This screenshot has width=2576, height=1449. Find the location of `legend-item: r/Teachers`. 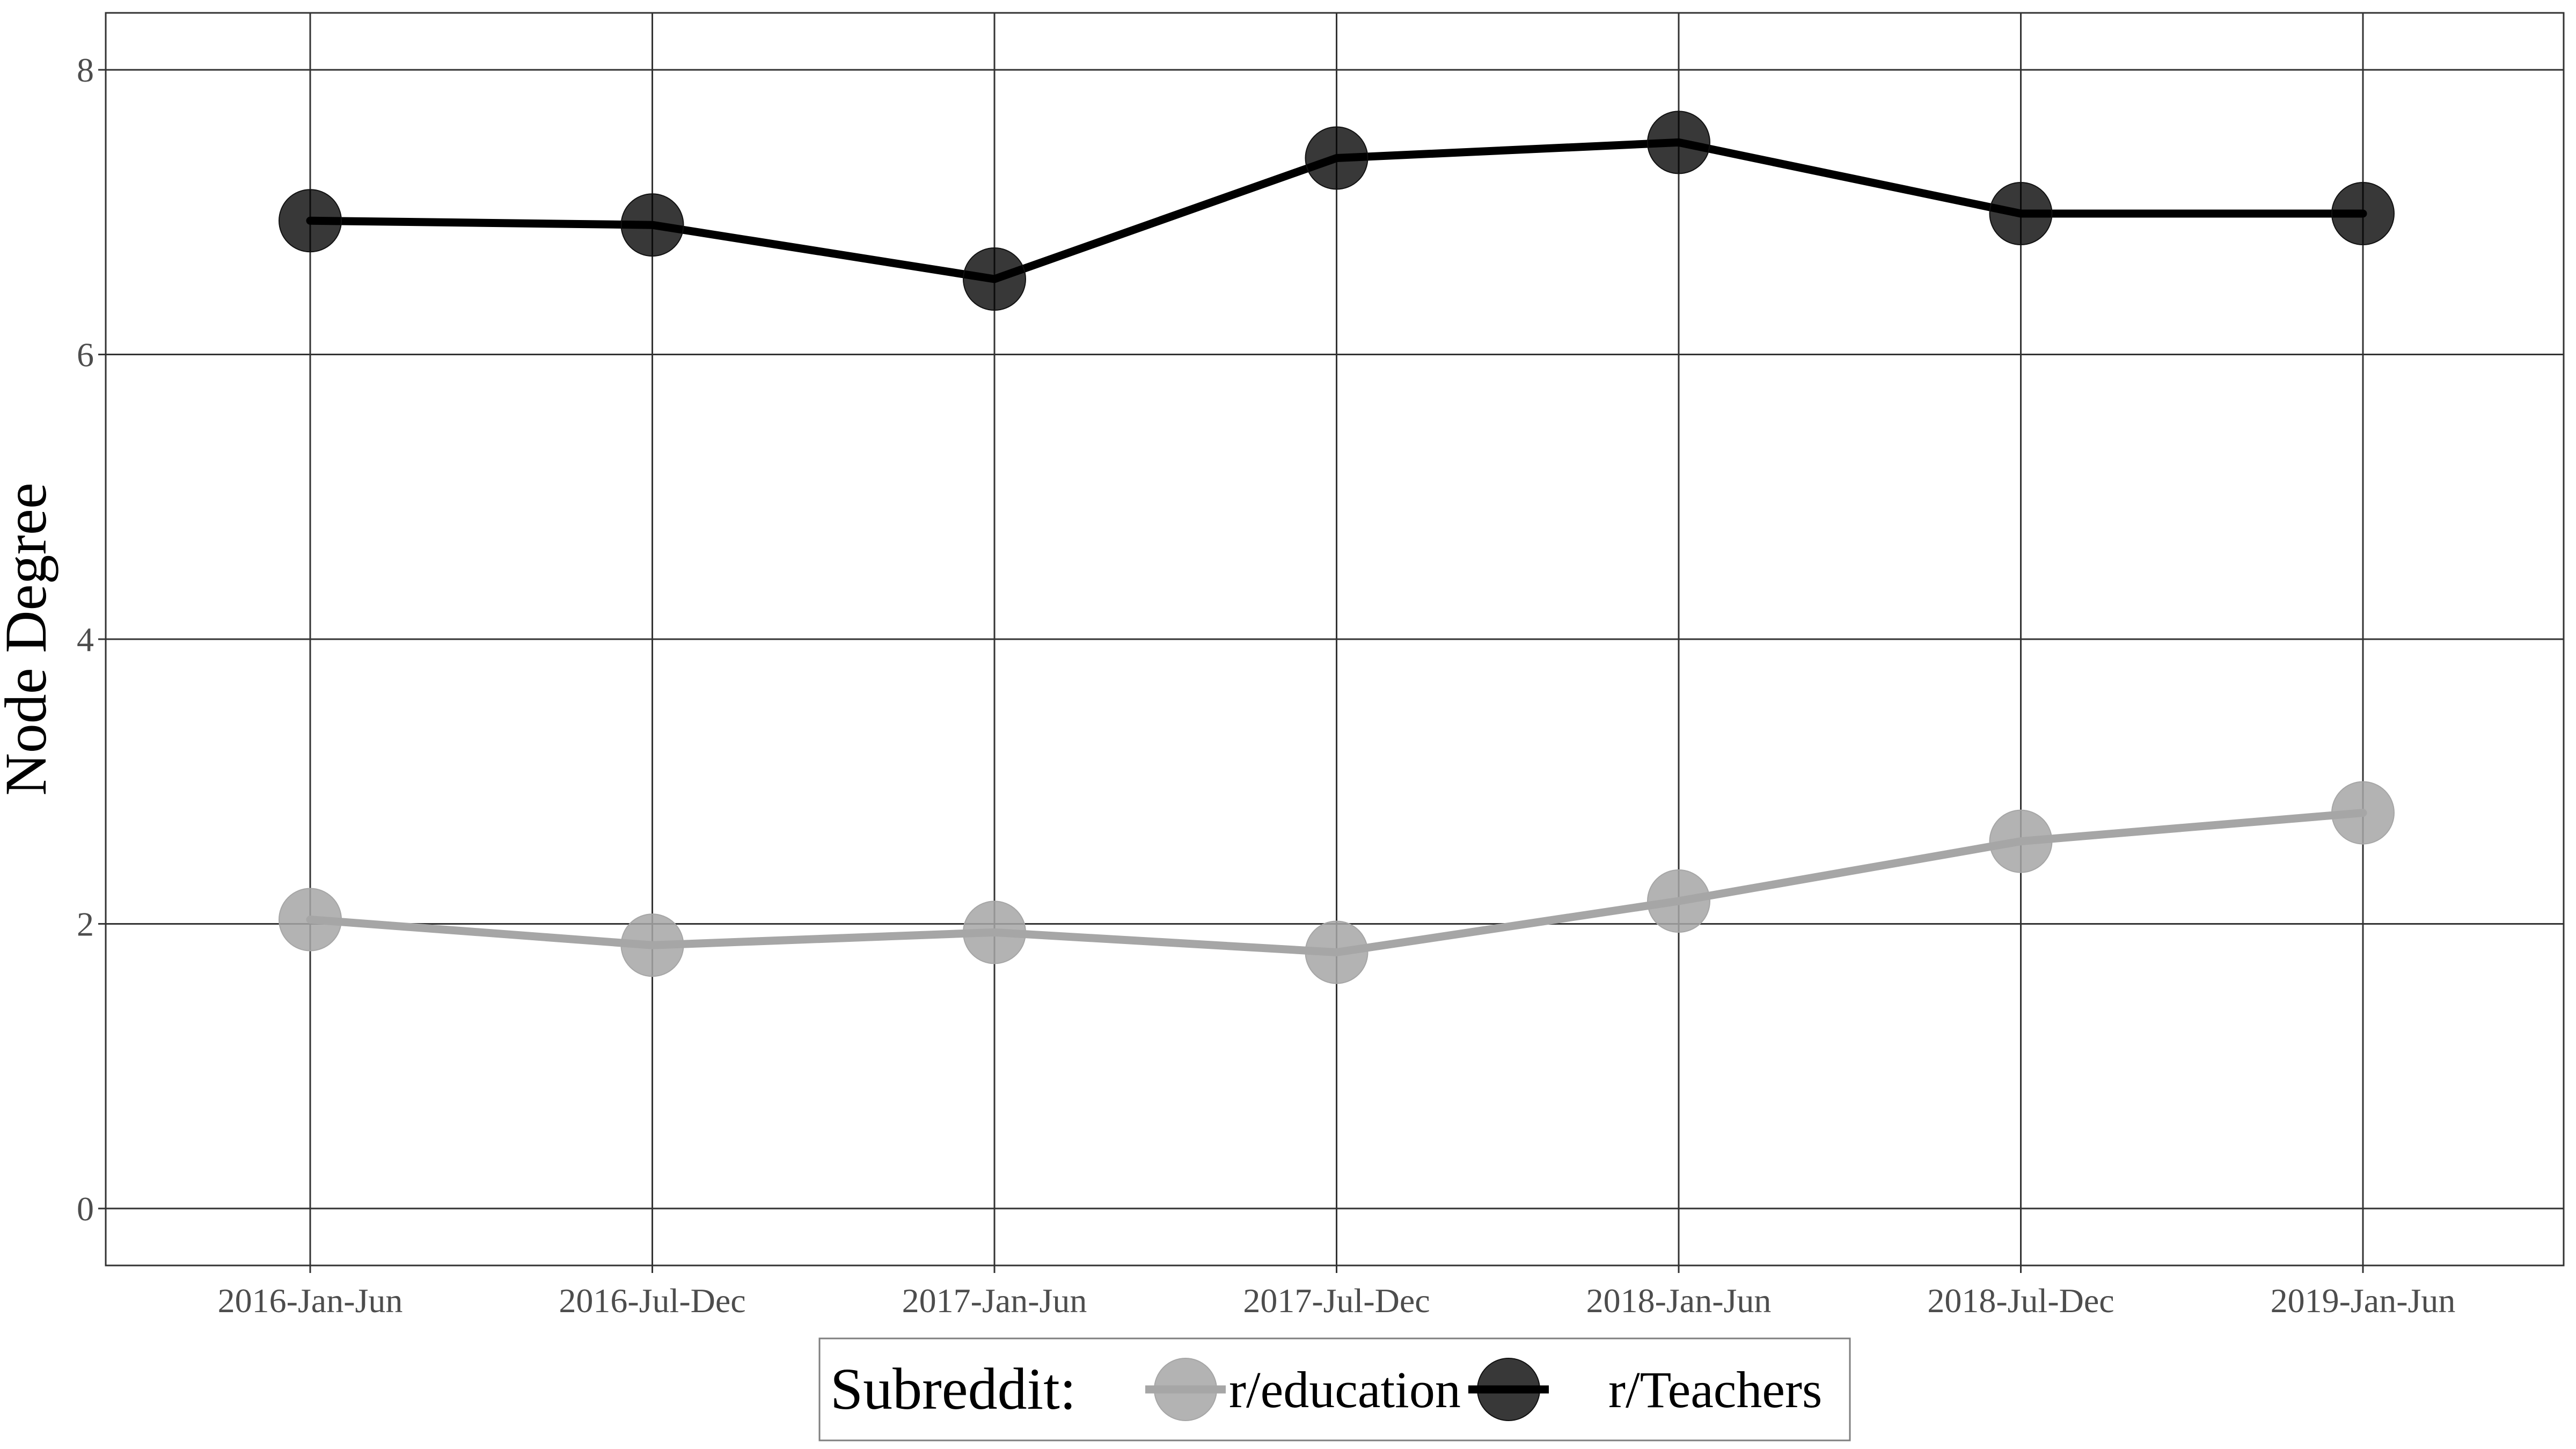

legend-item: r/Teachers is located at coordinates (1645, 1389).